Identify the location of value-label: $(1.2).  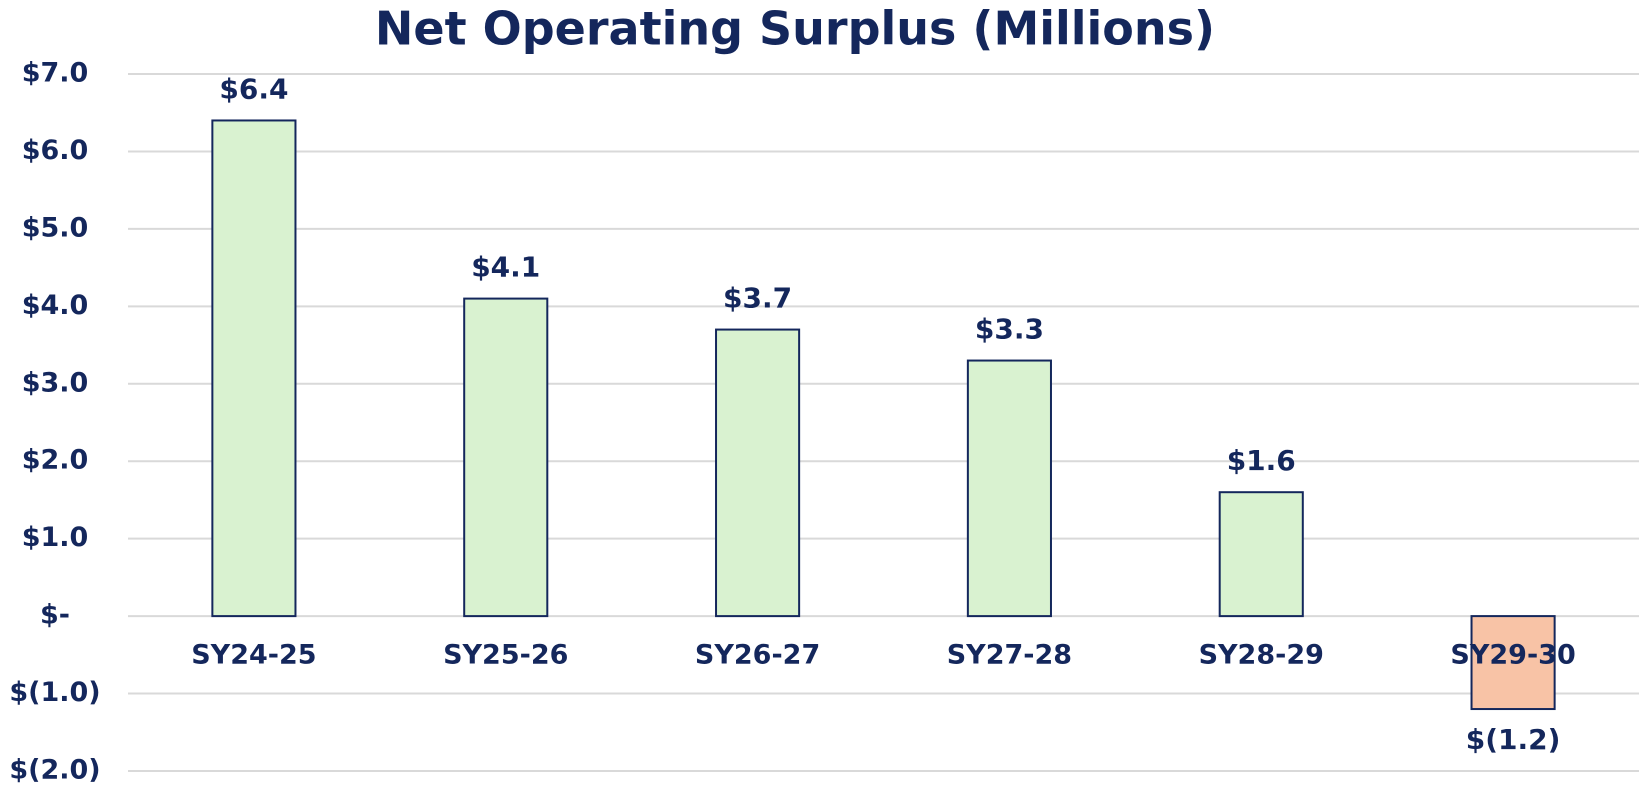
(1513, 739).